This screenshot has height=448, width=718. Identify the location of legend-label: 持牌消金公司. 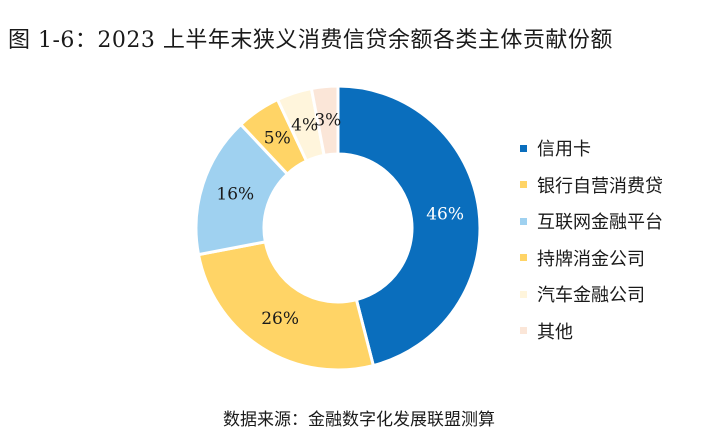
(591, 259).